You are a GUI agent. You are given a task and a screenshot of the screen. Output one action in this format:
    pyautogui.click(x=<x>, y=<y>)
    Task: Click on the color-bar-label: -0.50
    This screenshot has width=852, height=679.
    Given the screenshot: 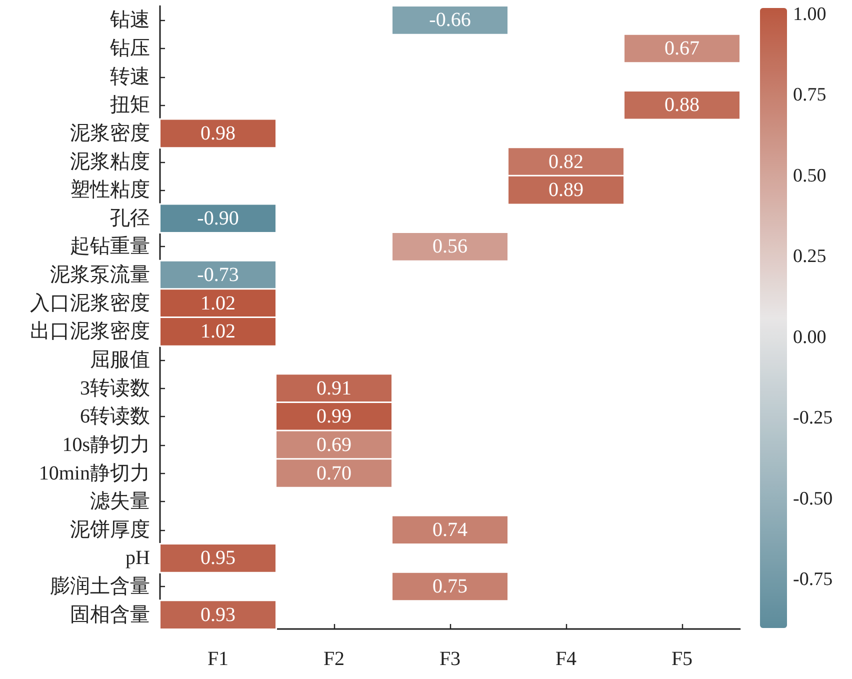 What is the action you would take?
    pyautogui.click(x=813, y=499)
    